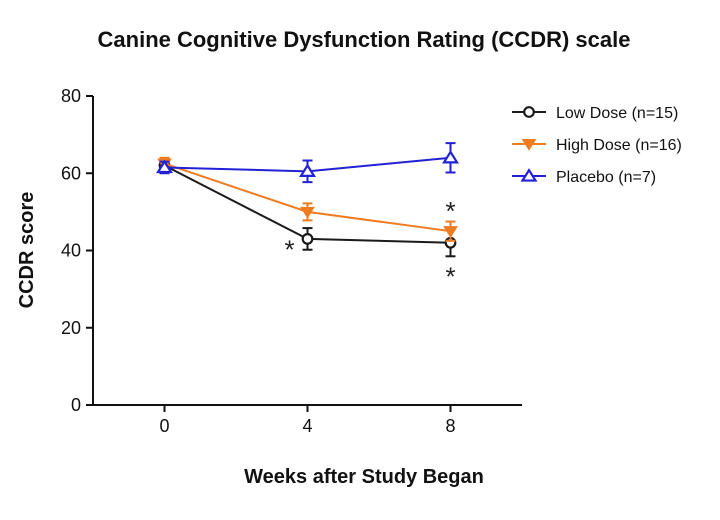 Image resolution: width=720 pixels, height=520 pixels. Describe the element at coordinates (619, 145) in the screenshot. I see `legend-label: High Dose (n=16)` at that location.